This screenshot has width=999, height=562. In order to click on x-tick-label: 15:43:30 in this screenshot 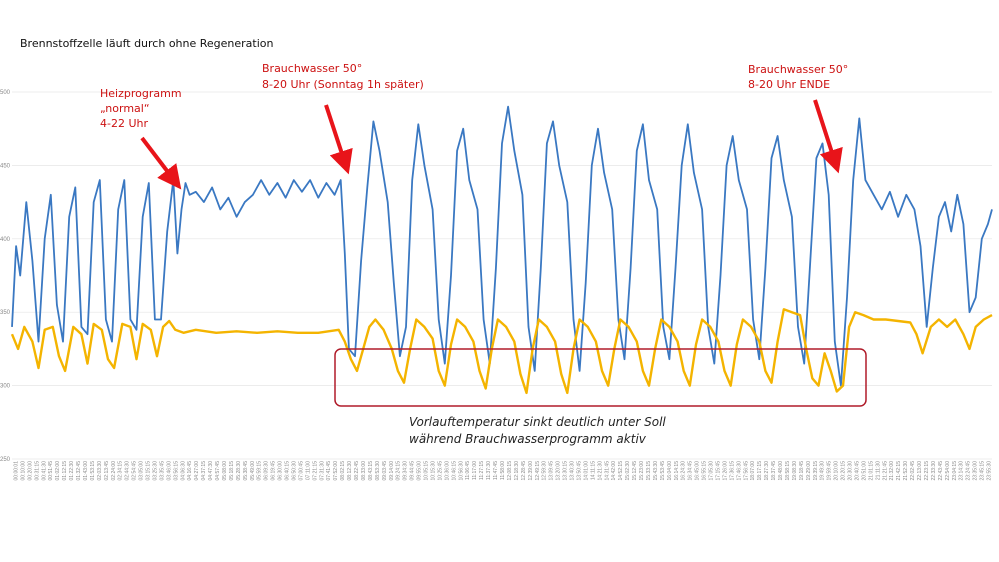, I will do `click(656, 471)`.